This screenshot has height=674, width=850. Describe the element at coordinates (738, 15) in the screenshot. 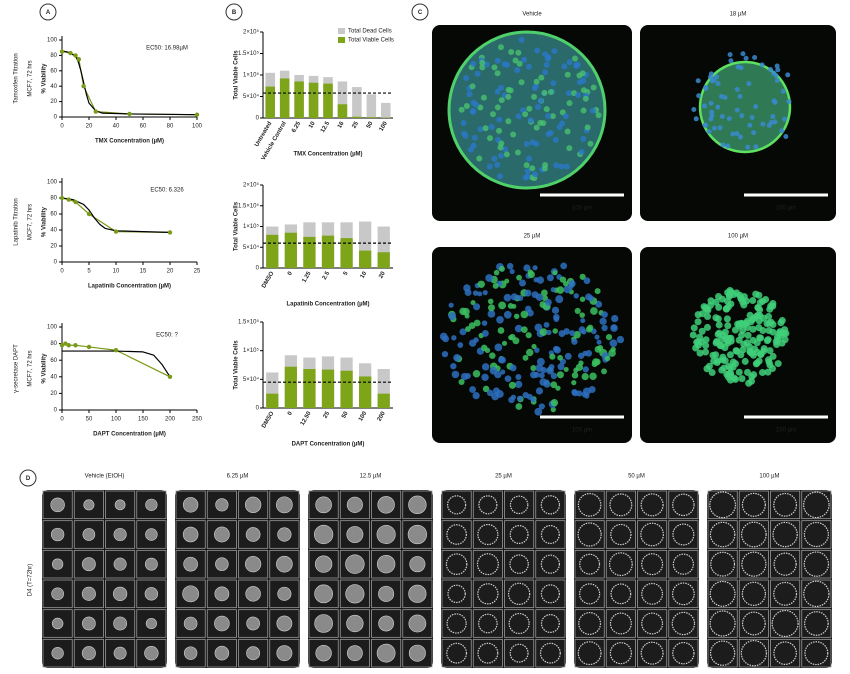

I see `image-label: 18 µM` at that location.